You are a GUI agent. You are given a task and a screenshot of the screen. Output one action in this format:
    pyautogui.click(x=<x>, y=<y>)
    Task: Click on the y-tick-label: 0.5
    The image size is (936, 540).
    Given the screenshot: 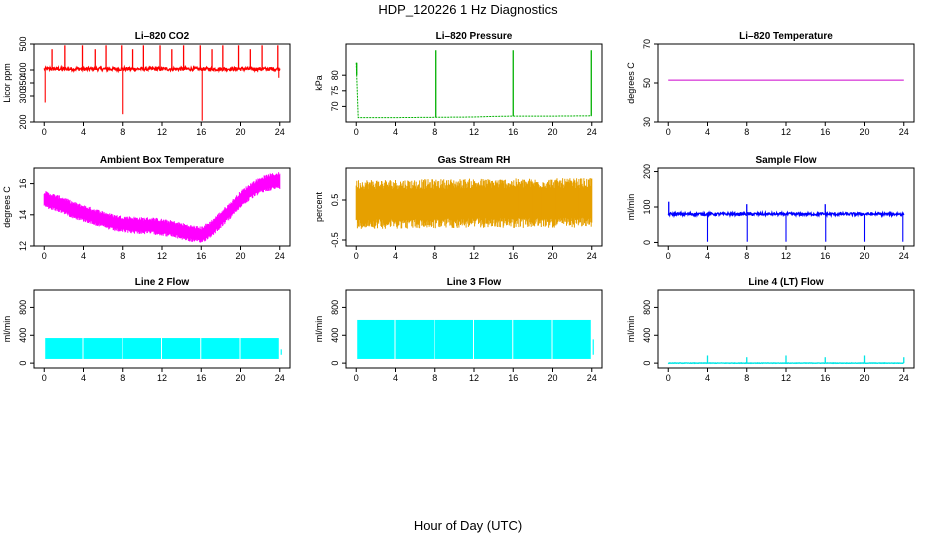 What is the action you would take?
    pyautogui.click(x=335, y=200)
    